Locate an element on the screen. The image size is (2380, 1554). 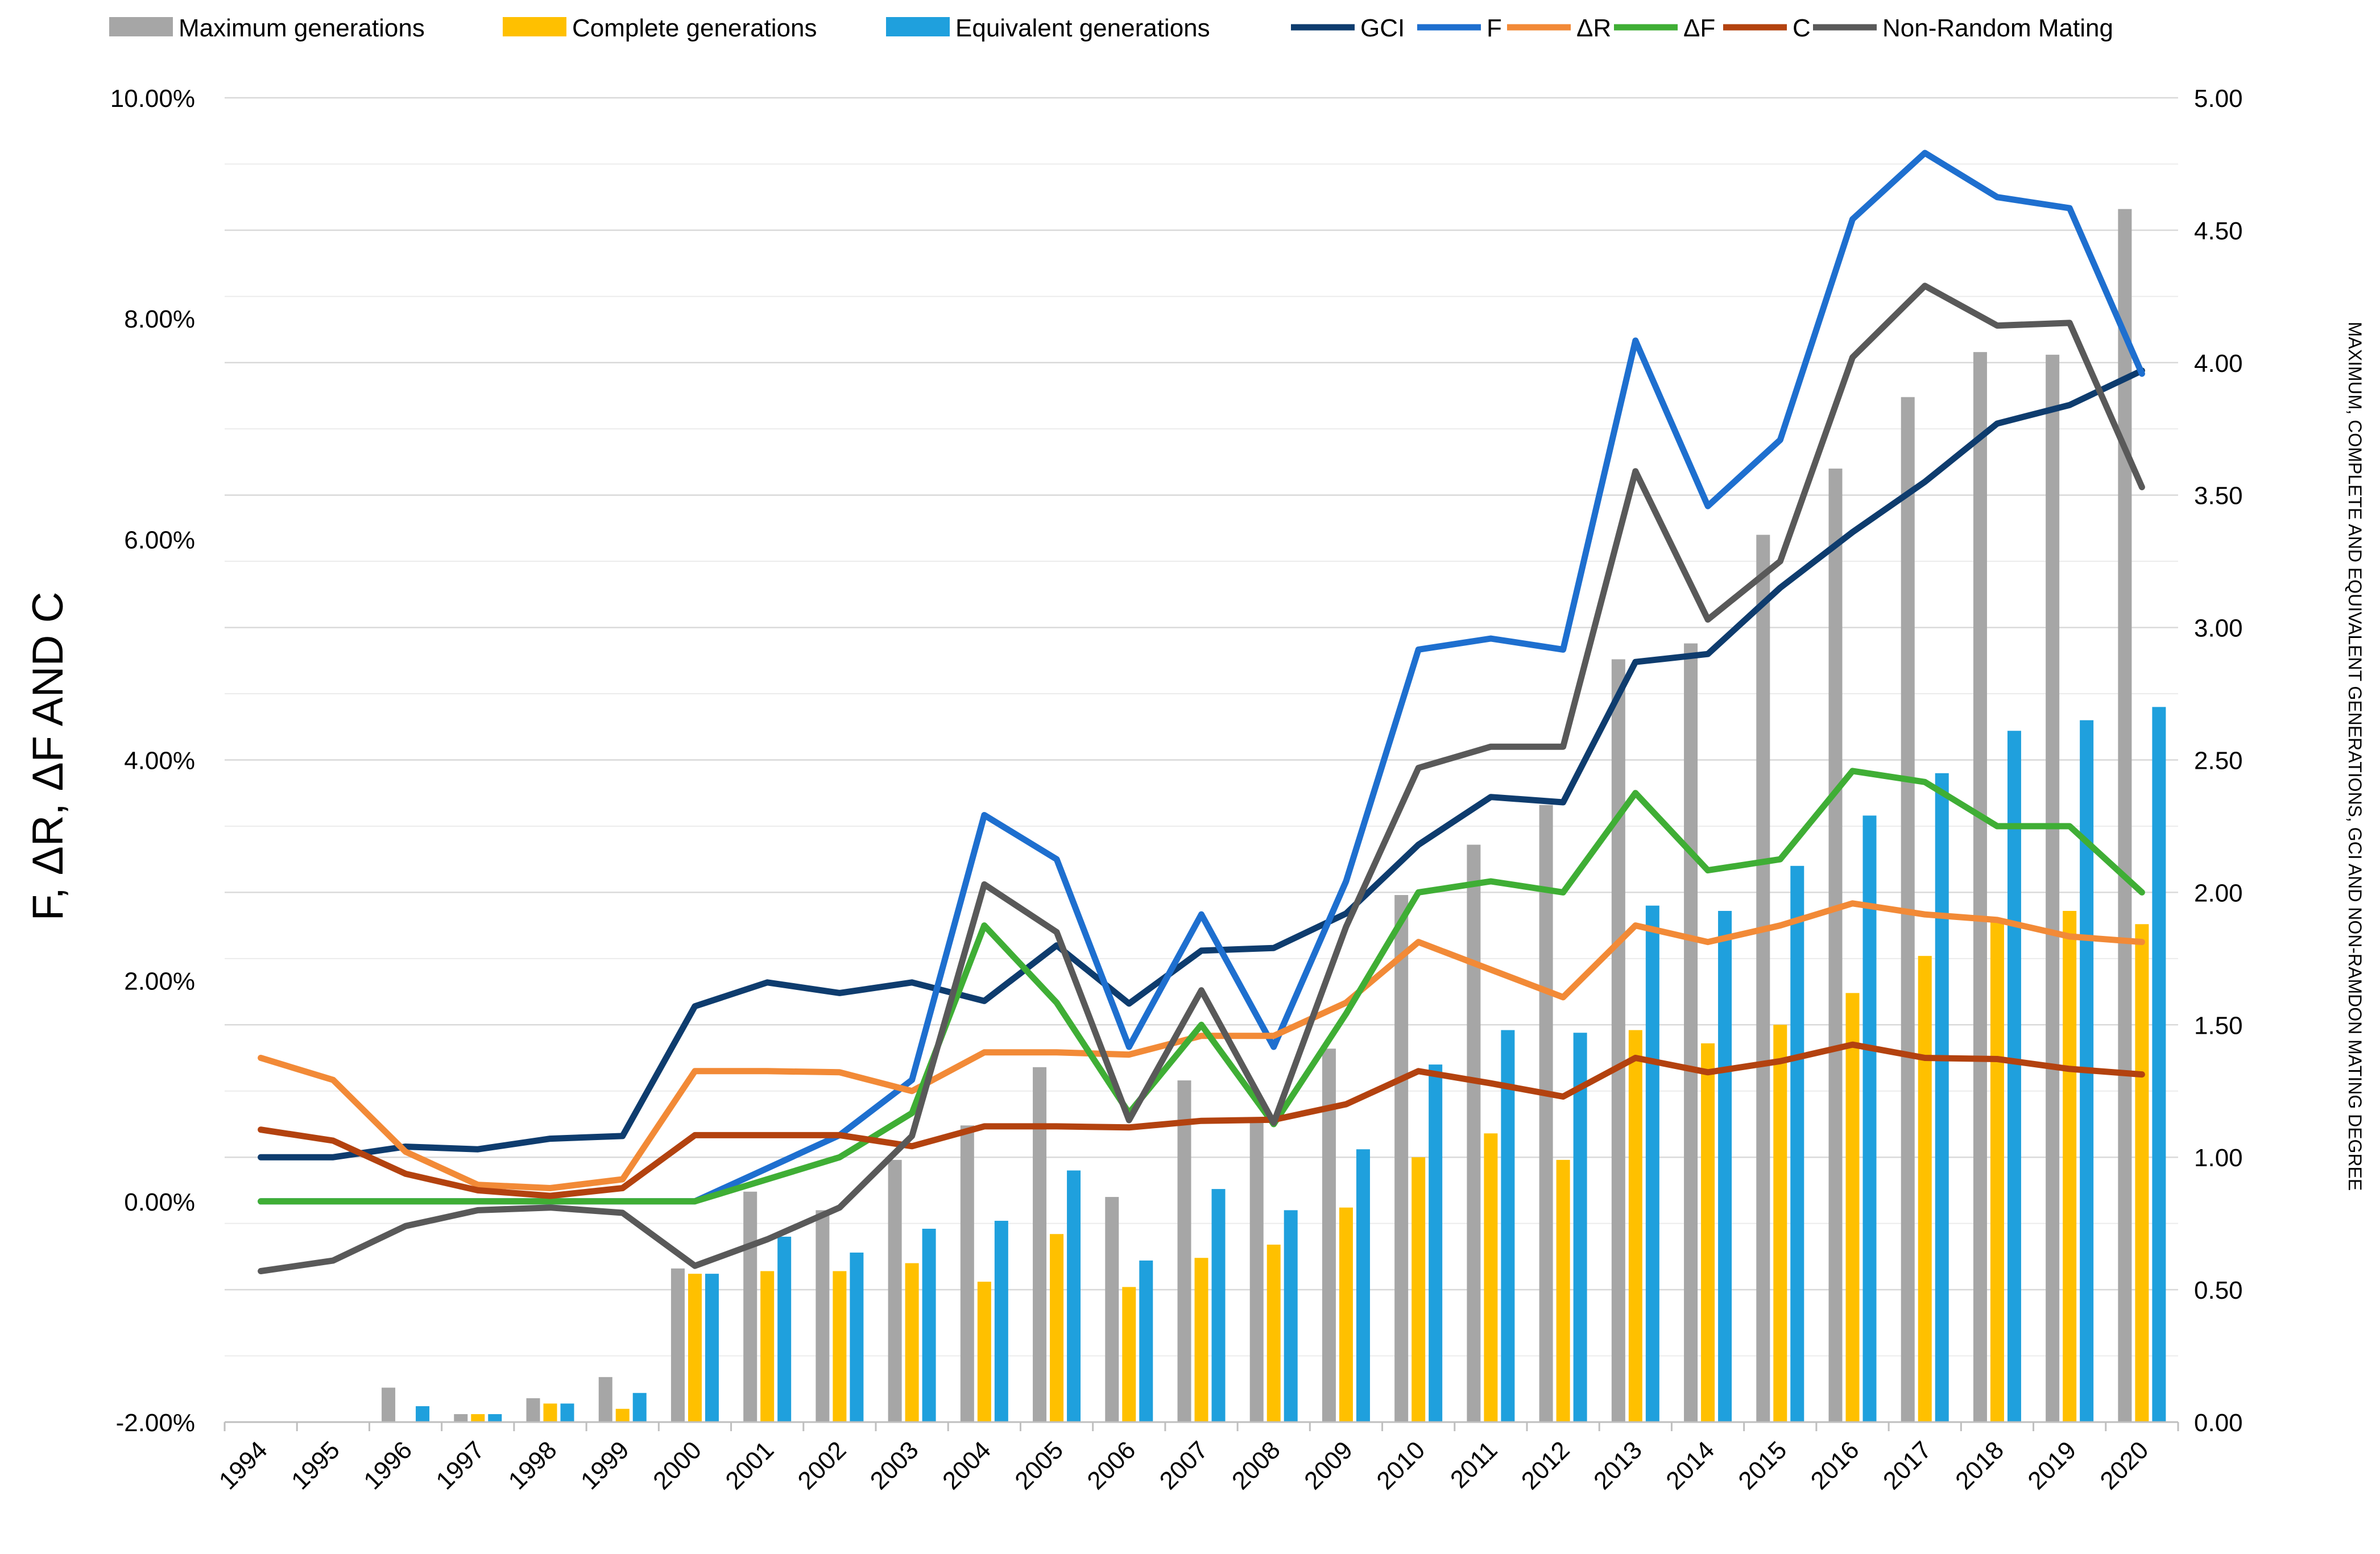
legend-label: Complete generations is located at coordinates (694, 28).